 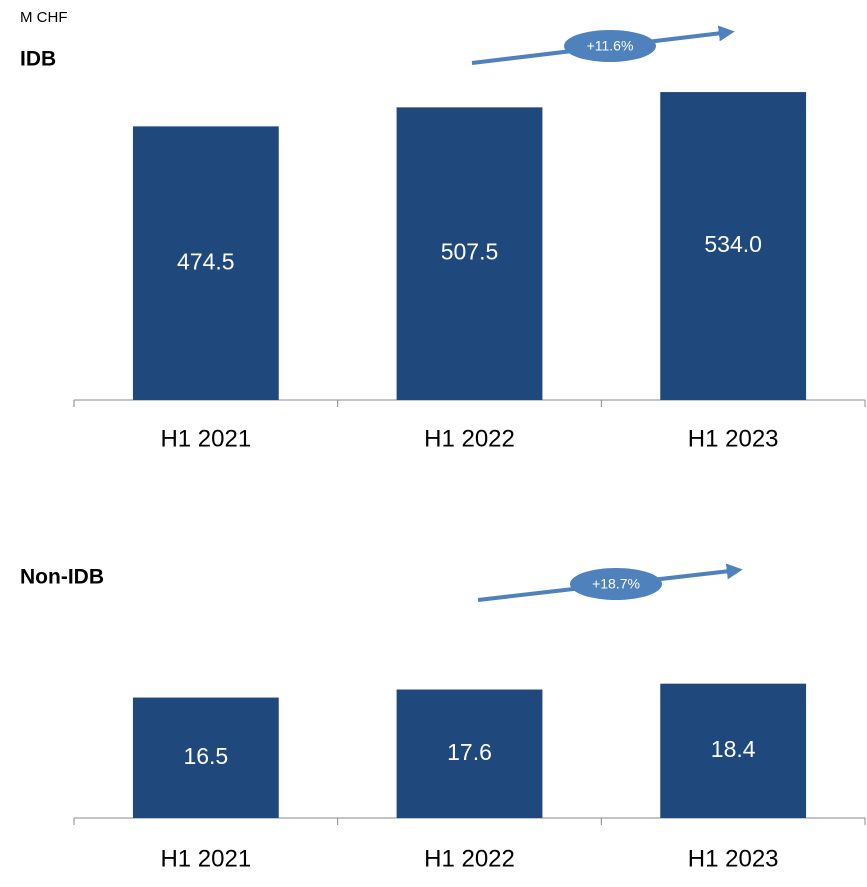 I want to click on growth-label: +11.6%, so click(x=610, y=46).